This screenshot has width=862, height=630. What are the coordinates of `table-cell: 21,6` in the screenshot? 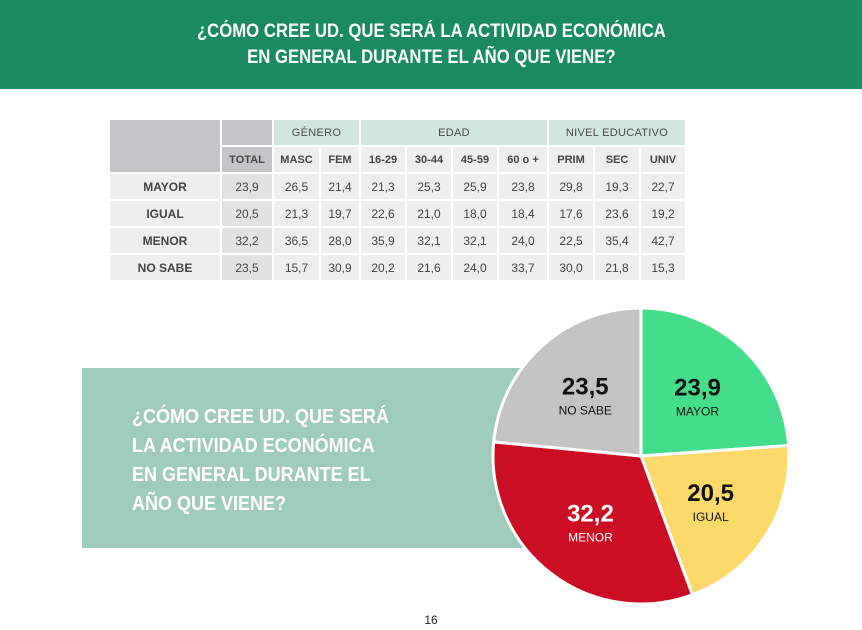 It's located at (429, 267).